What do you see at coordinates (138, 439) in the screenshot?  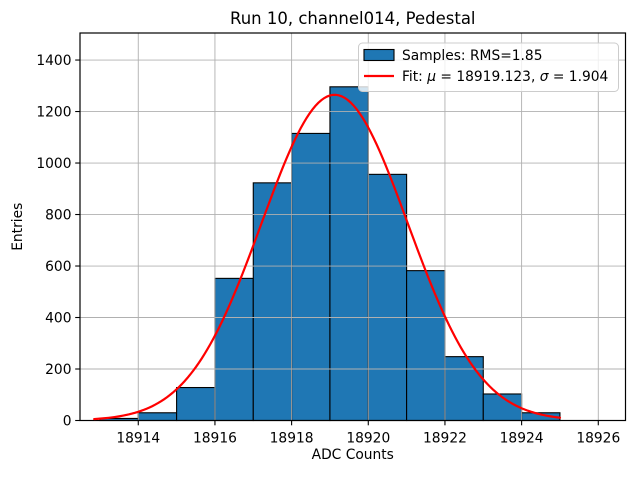 I see `x-tick-label: 18914` at bounding box center [138, 439].